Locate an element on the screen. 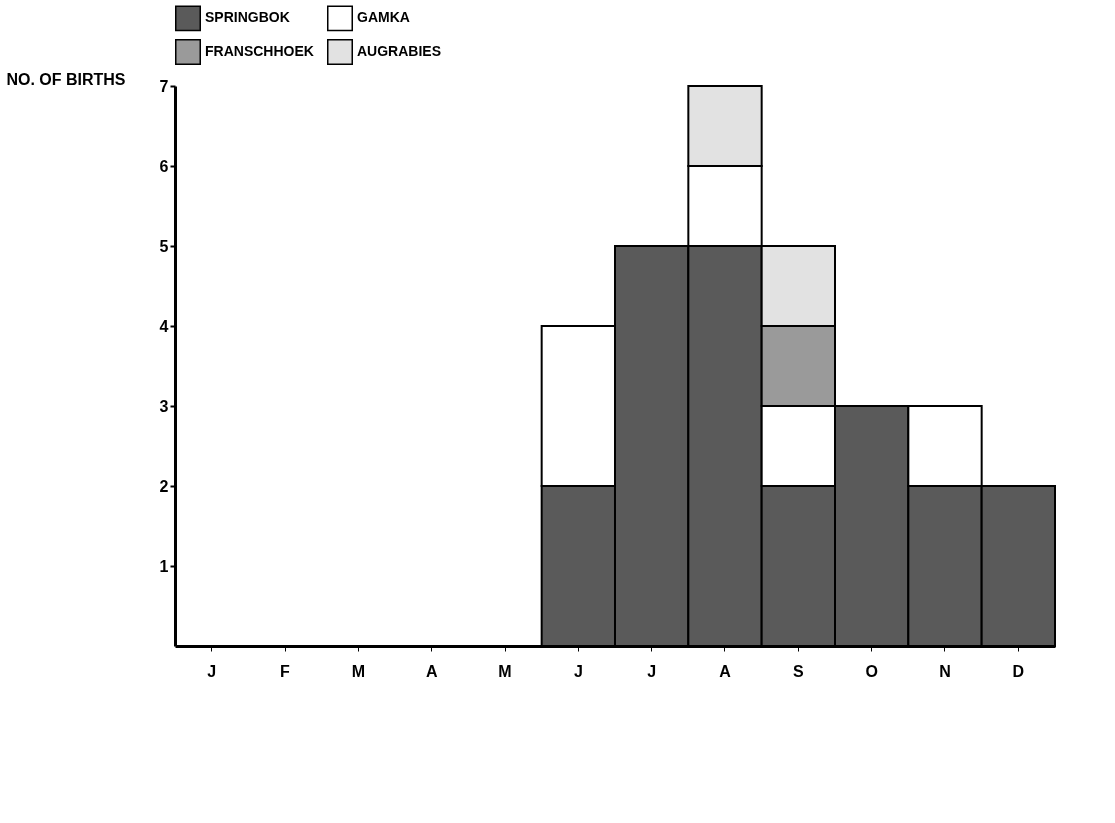 Image resolution: width=1115 pixels, height=823 pixels. y-tick-label: 1 is located at coordinates (164, 566).